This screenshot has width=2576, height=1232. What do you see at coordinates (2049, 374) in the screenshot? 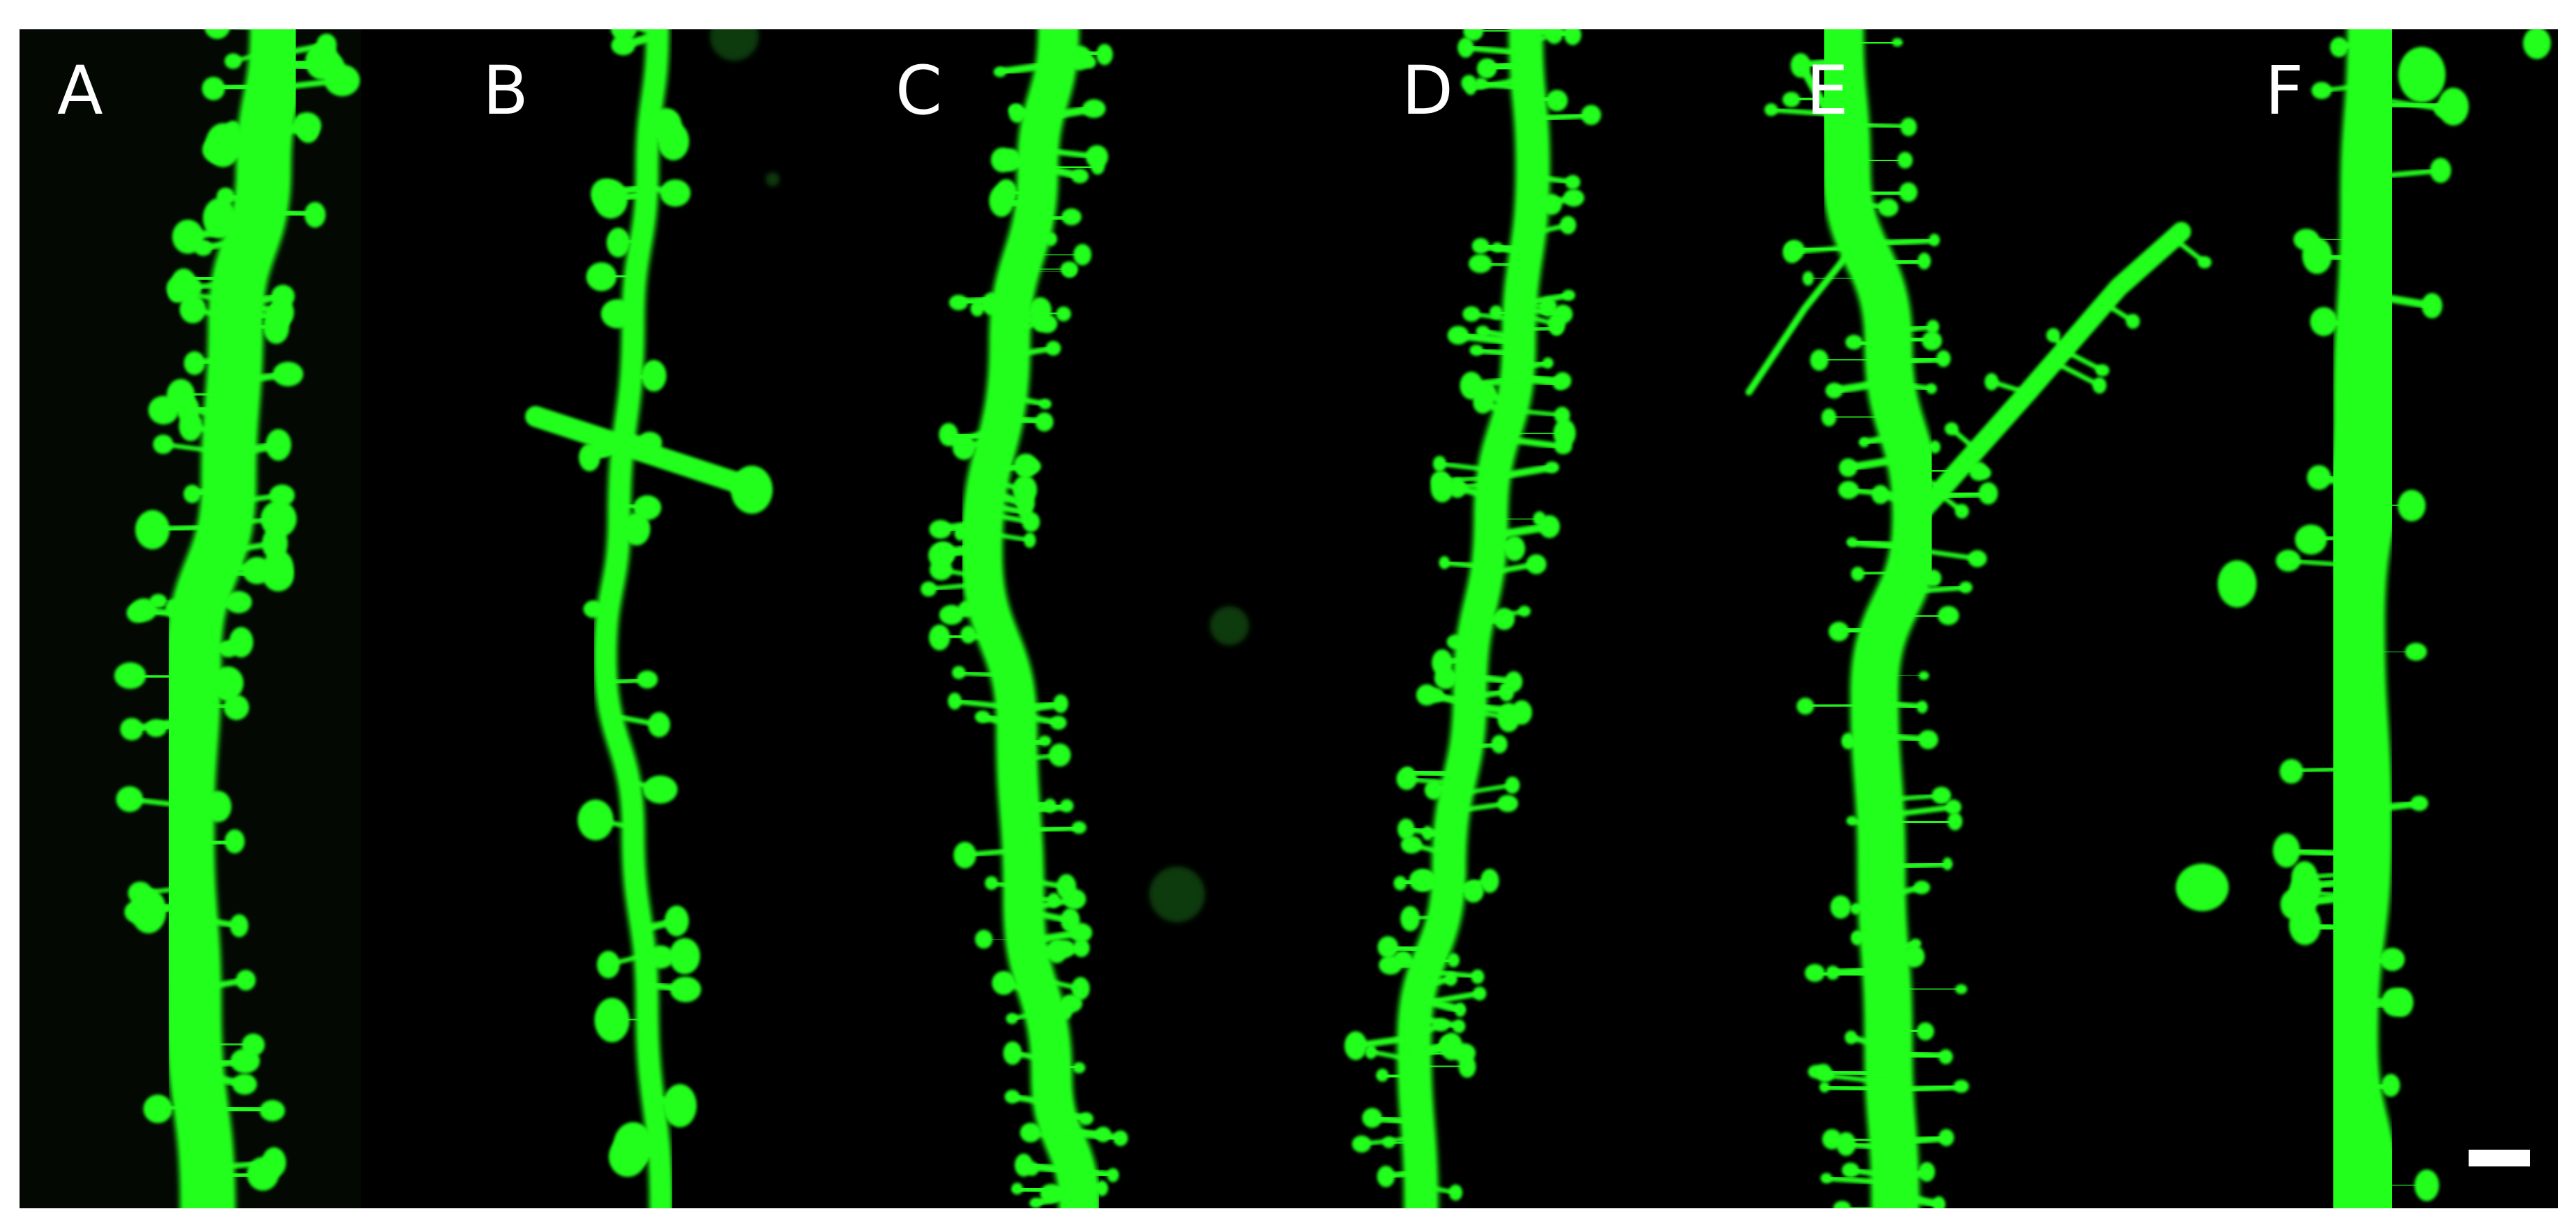
I see `dendrite-e-side-branch` at bounding box center [2049, 374].